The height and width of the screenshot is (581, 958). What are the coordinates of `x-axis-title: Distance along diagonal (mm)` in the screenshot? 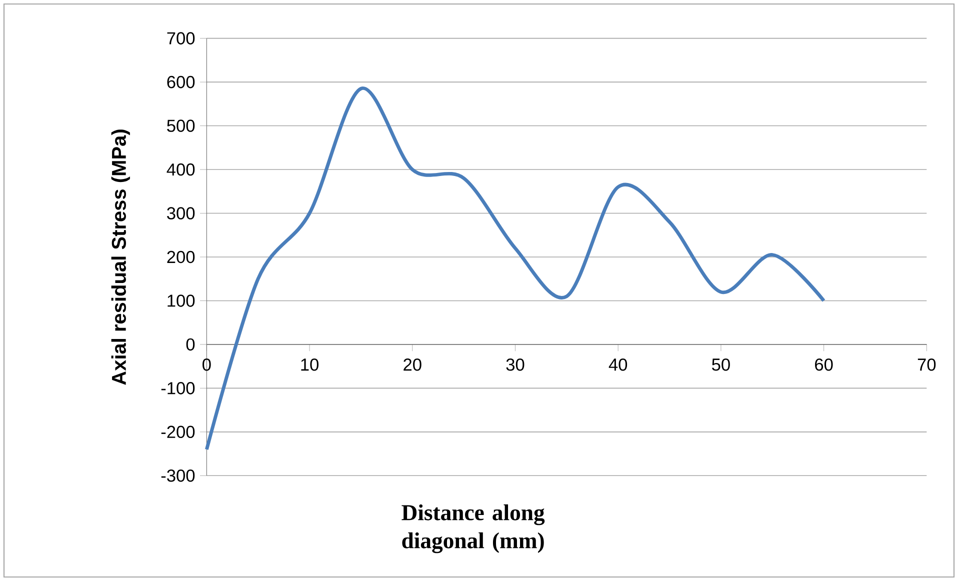 It's located at (473, 529).